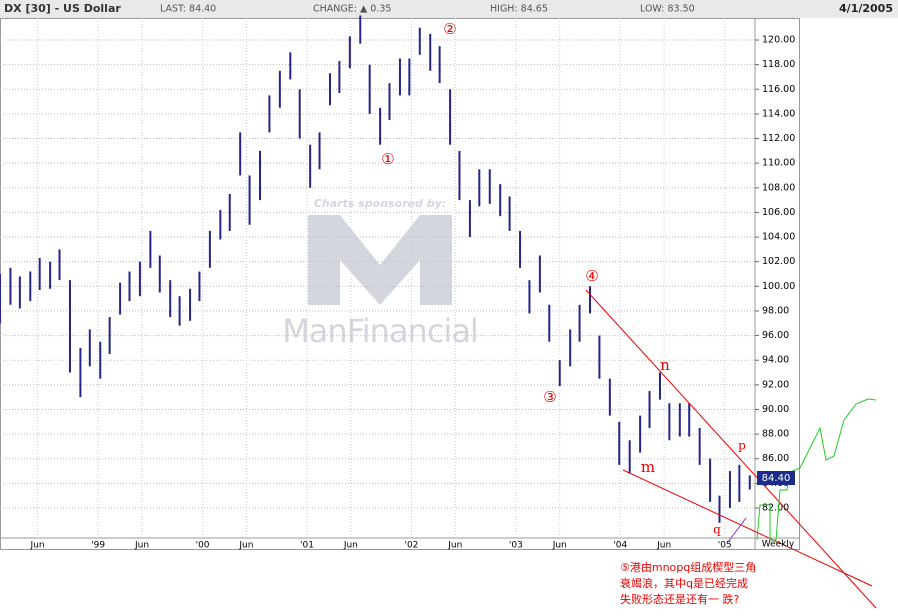  I want to click on x-tick-label: '00, so click(203, 546).